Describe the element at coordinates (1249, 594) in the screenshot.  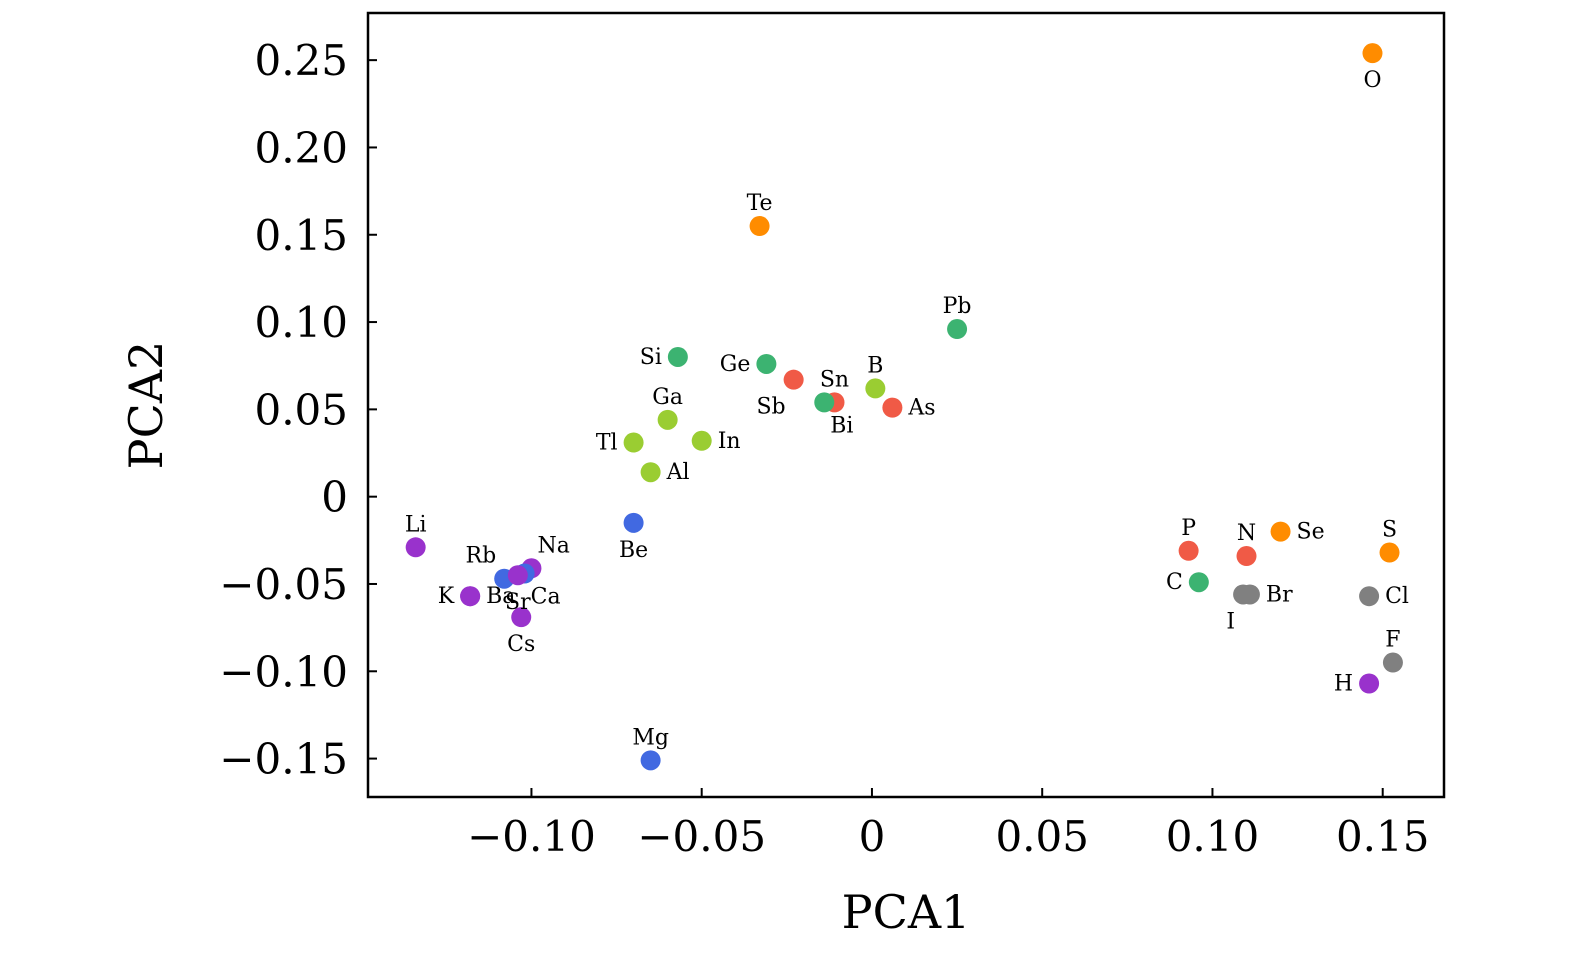
I see `scatter-point-br` at that location.